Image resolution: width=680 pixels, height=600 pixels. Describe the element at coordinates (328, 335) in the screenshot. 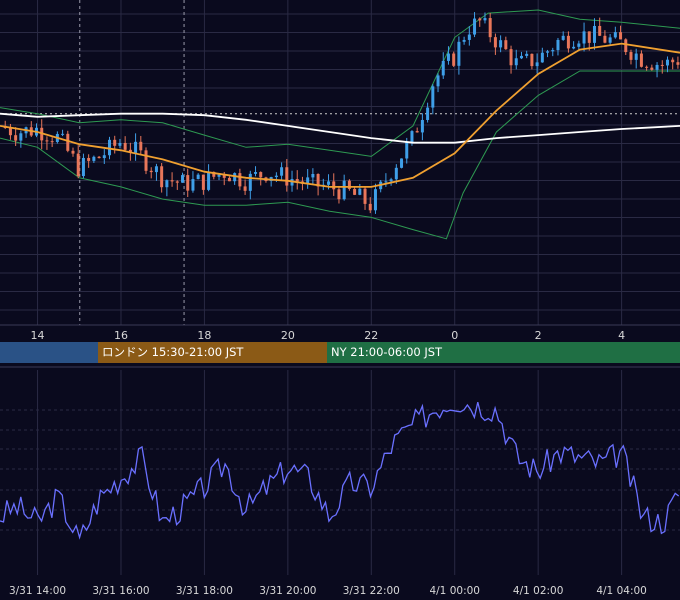

I see `main-x-axis: 14 16 18 20 22 0 2 4` at that location.